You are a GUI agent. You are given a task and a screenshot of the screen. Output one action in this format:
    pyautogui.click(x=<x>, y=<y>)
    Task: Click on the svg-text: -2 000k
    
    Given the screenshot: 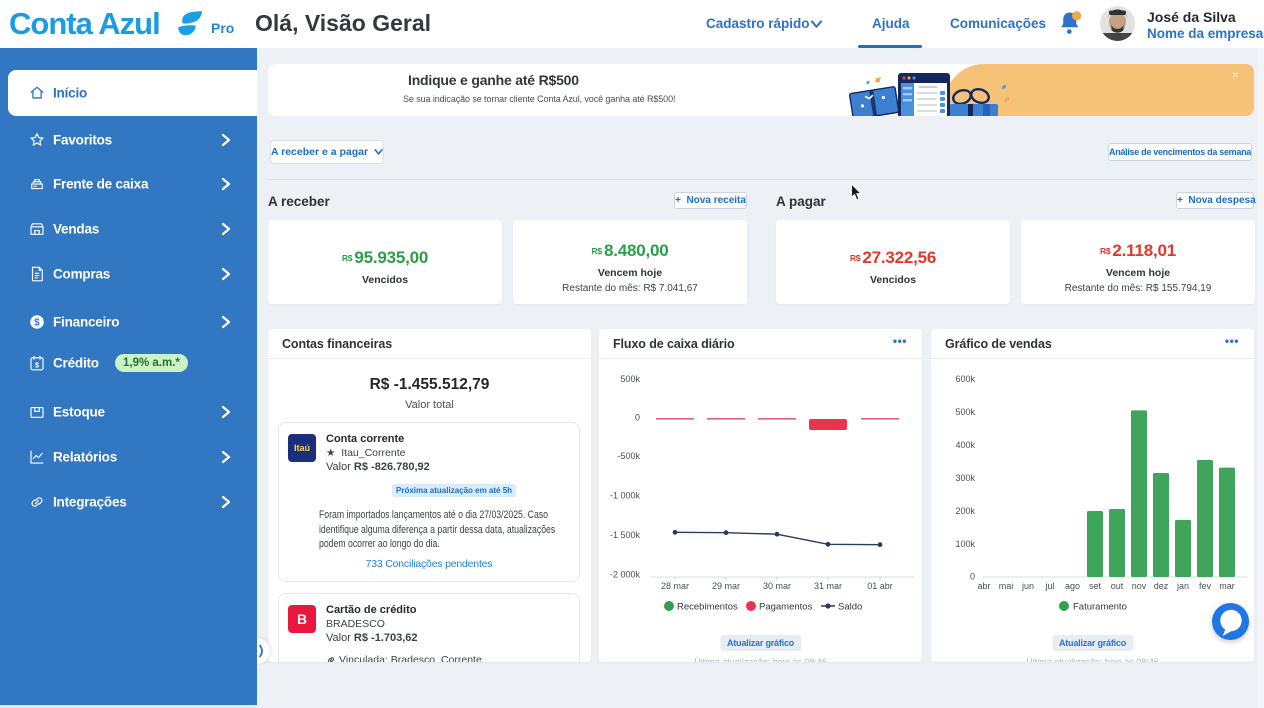 What is the action you would take?
    pyautogui.click(x=625, y=575)
    